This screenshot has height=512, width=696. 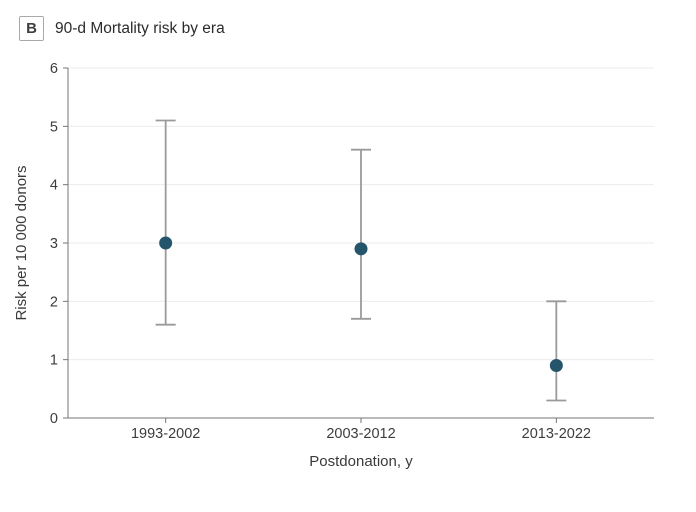 I want to click on x-axis-title: Postdonation, y, so click(x=361, y=461).